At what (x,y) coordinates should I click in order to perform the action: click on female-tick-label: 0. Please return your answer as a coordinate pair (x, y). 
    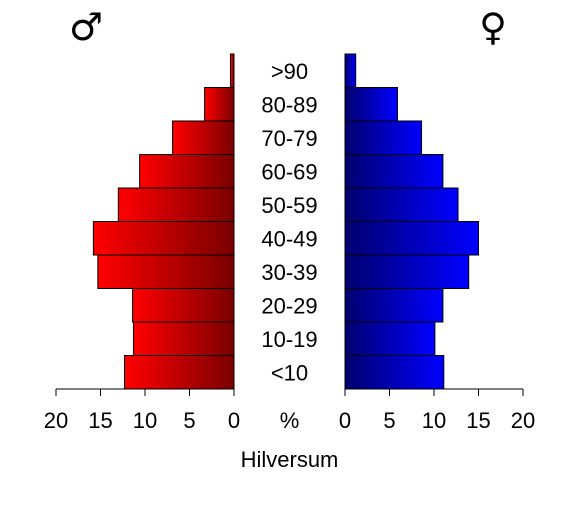
    Looking at the image, I should click on (345, 420).